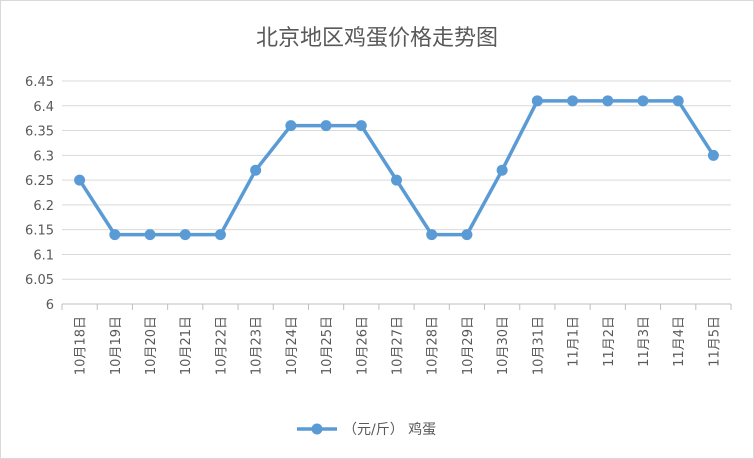  What do you see at coordinates (43, 156) in the screenshot?
I see `y-tick-label: 6.3` at bounding box center [43, 156].